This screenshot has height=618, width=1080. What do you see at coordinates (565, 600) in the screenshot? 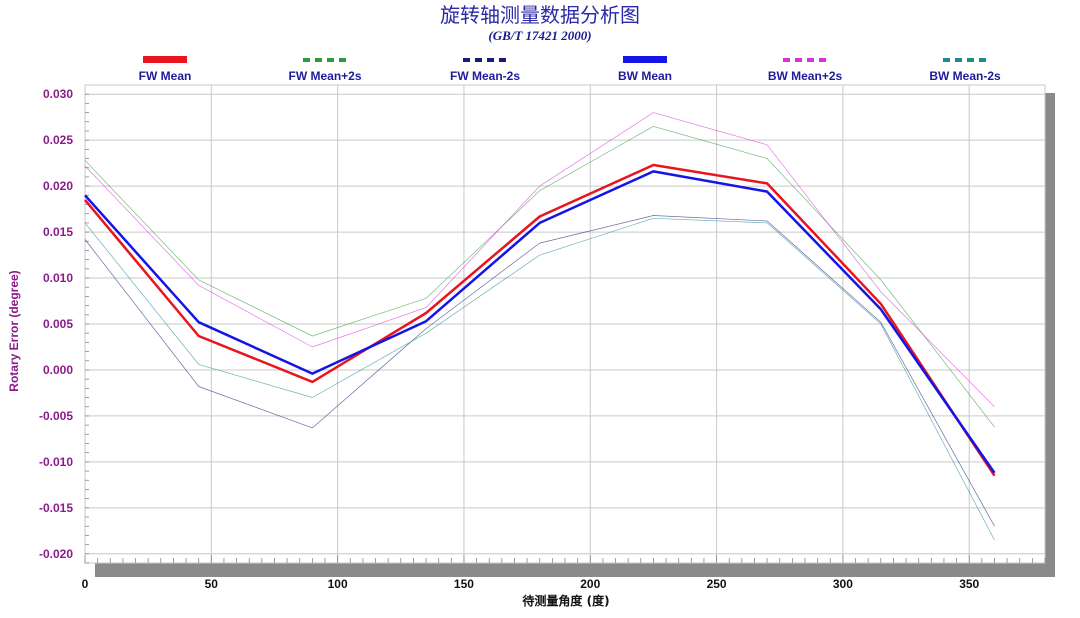
I see `x-axis-label: 待测量角度 (度)` at bounding box center [565, 600].